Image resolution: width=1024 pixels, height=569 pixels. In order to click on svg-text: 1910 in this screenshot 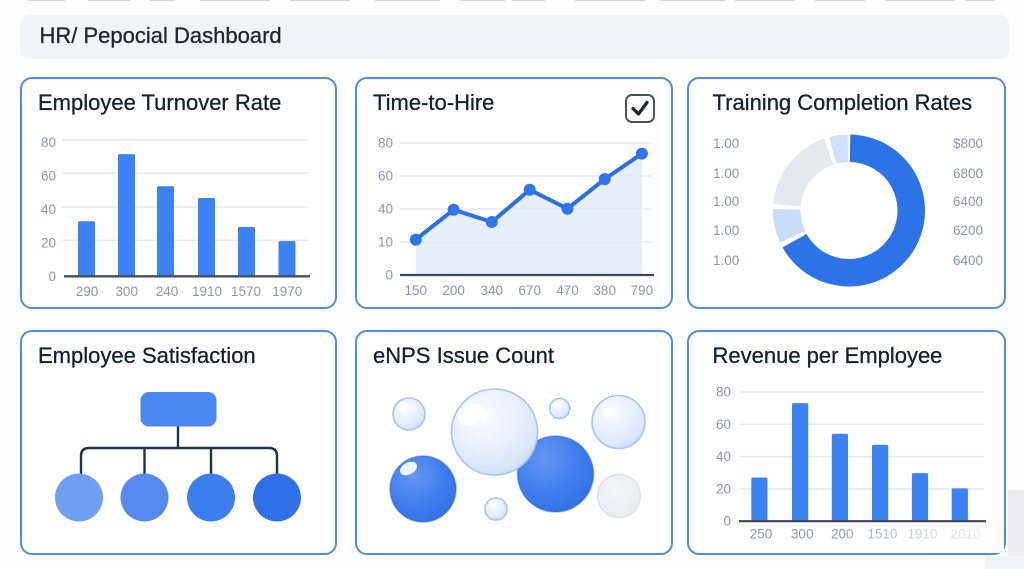, I will do `click(207, 291)`.